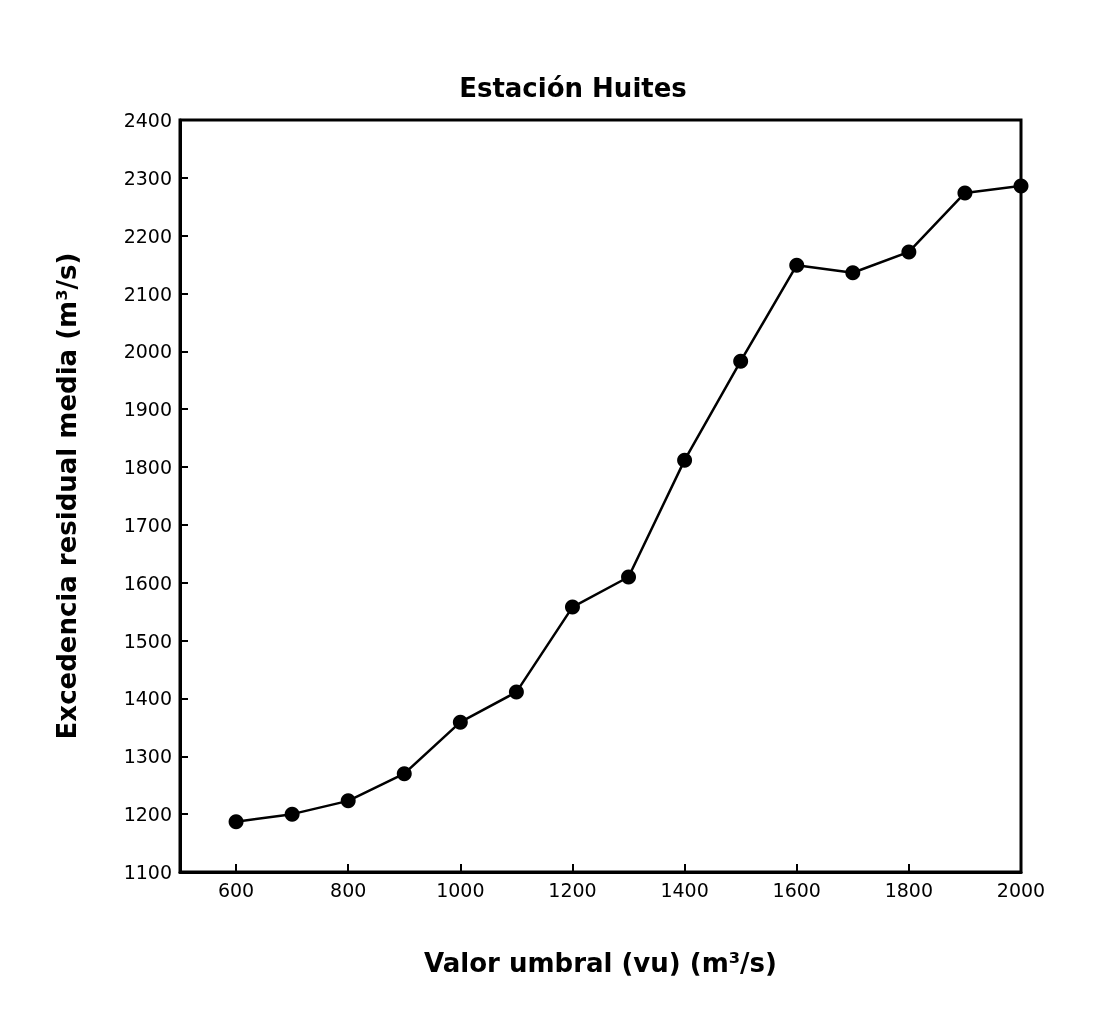 Image resolution: width=1109 pixels, height=1036 pixels. I want to click on x-tick-label: 1200, so click(572, 889).